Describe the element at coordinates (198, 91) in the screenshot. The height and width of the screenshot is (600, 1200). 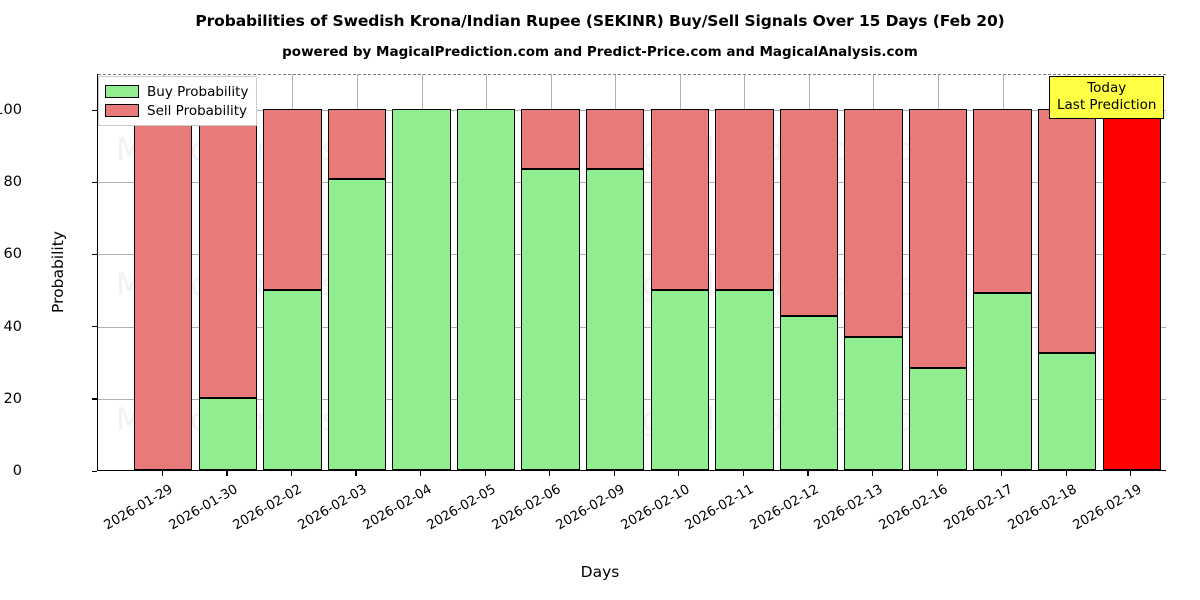
I see `legend-label-buy: Buy Probability` at that location.